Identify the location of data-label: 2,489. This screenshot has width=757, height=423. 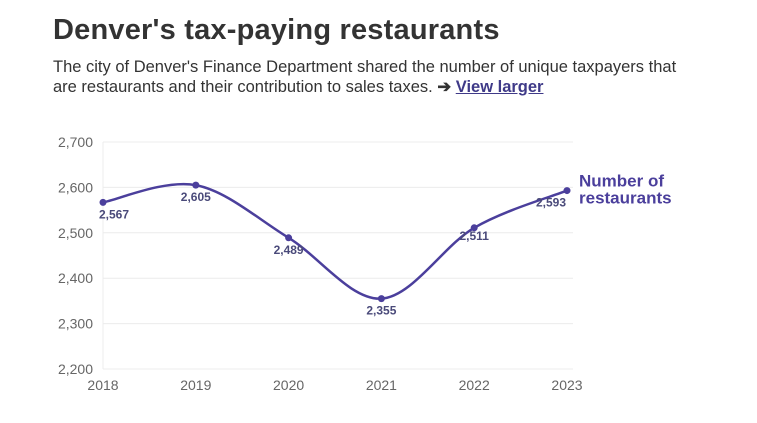
(289, 250).